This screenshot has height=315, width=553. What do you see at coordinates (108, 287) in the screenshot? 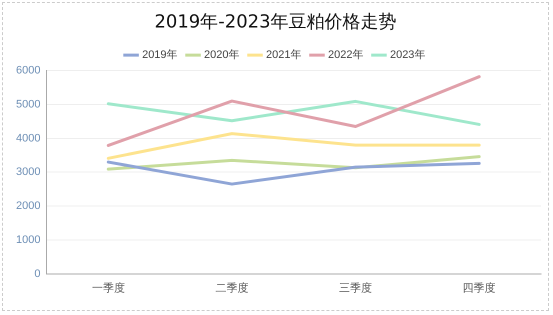
I see `x-tick-label: 一季度` at bounding box center [108, 287].